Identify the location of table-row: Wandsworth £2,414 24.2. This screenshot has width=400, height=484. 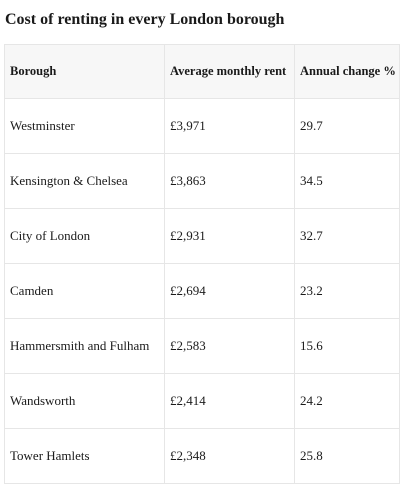
(202, 401).